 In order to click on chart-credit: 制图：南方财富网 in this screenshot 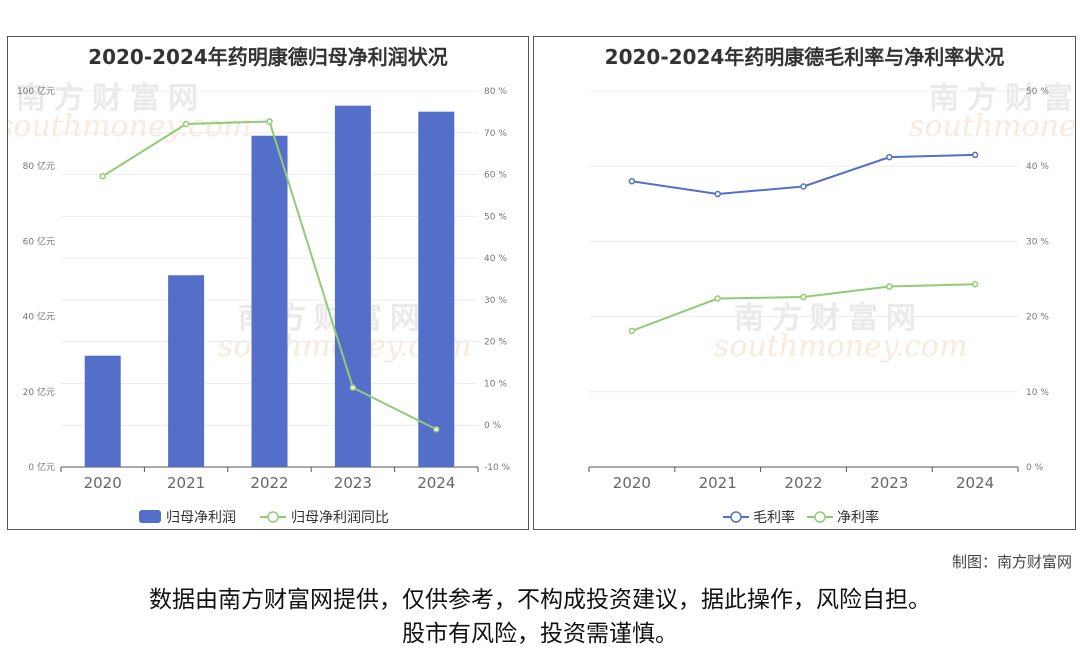, I will do `click(1011, 562)`.